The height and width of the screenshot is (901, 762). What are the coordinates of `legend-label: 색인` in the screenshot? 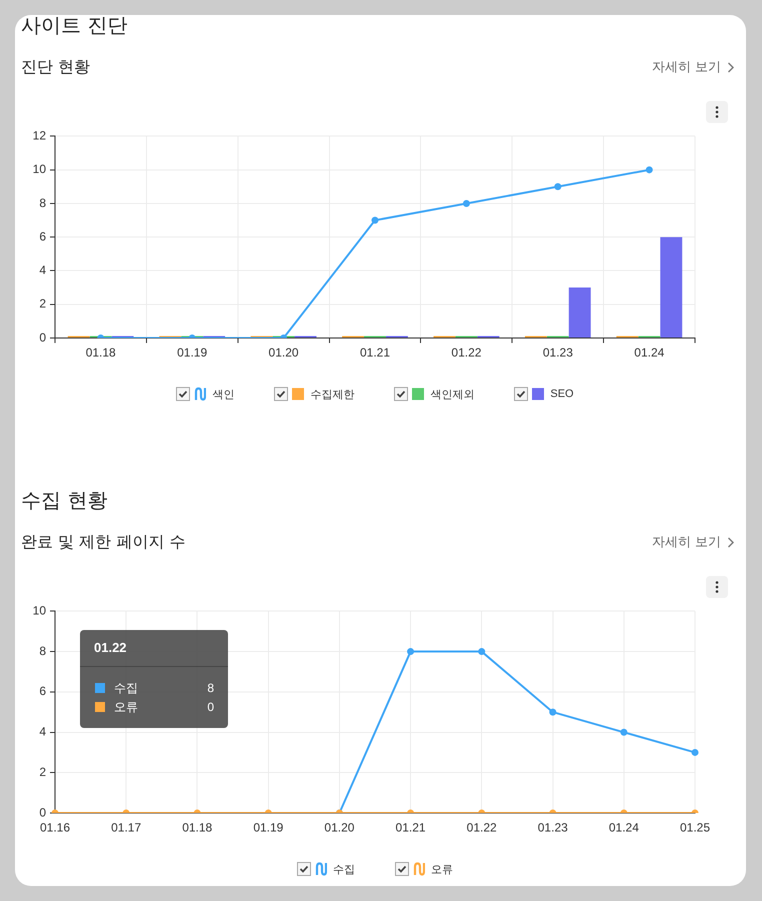 It's located at (223, 395).